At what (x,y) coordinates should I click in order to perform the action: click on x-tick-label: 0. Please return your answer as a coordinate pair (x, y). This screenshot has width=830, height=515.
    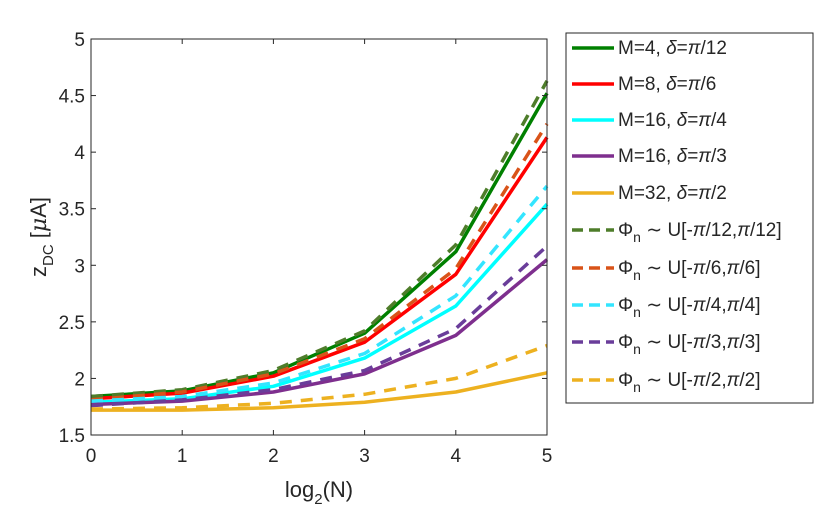
    Looking at the image, I should click on (91, 456).